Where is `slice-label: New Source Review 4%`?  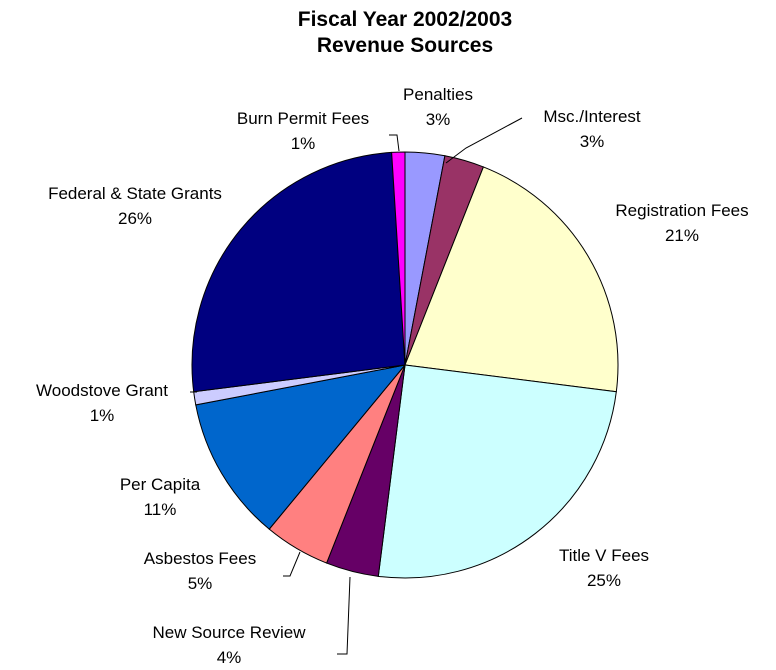 slice-label: New Source Review 4% is located at coordinates (228, 645).